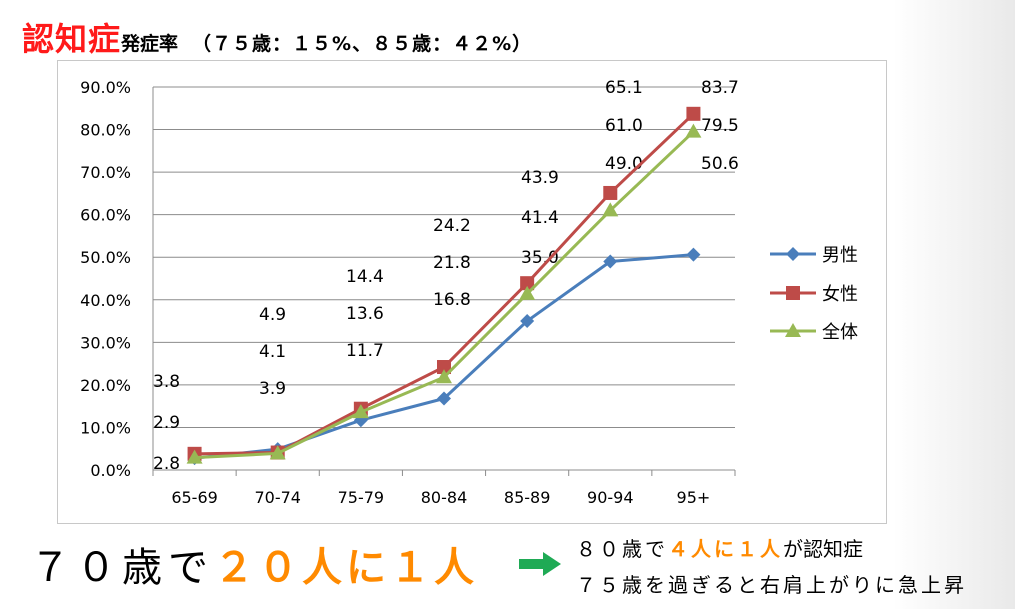 The image size is (1015, 609). What do you see at coordinates (365, 351) in the screenshot?
I see `data-label: 11.7` at bounding box center [365, 351].